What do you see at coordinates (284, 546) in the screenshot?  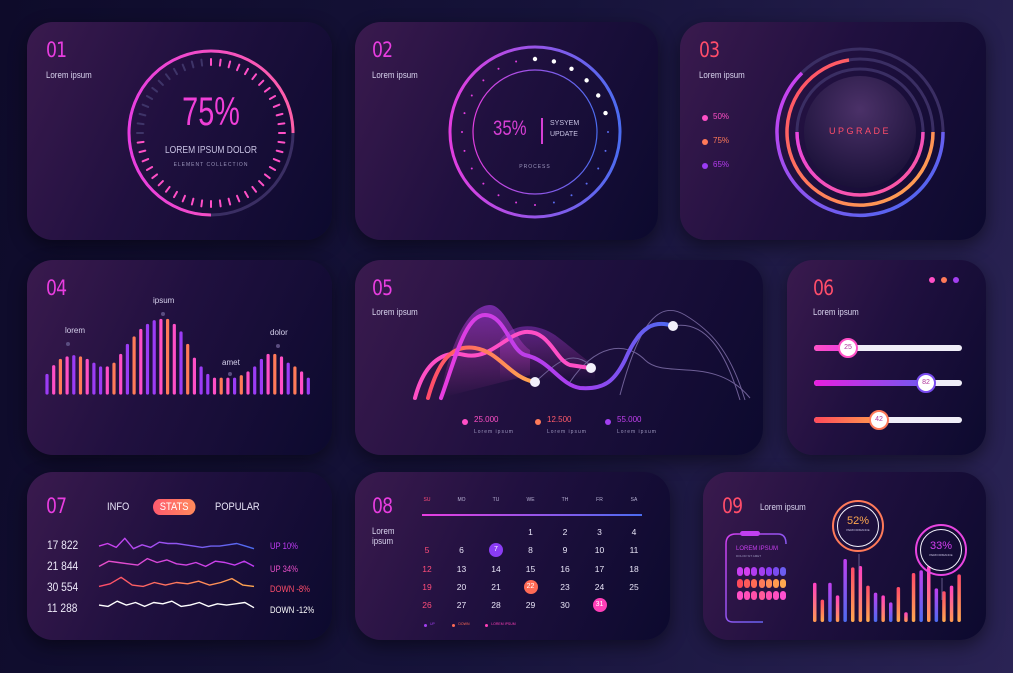 I see `stat-trend: UP 10%` at bounding box center [284, 546].